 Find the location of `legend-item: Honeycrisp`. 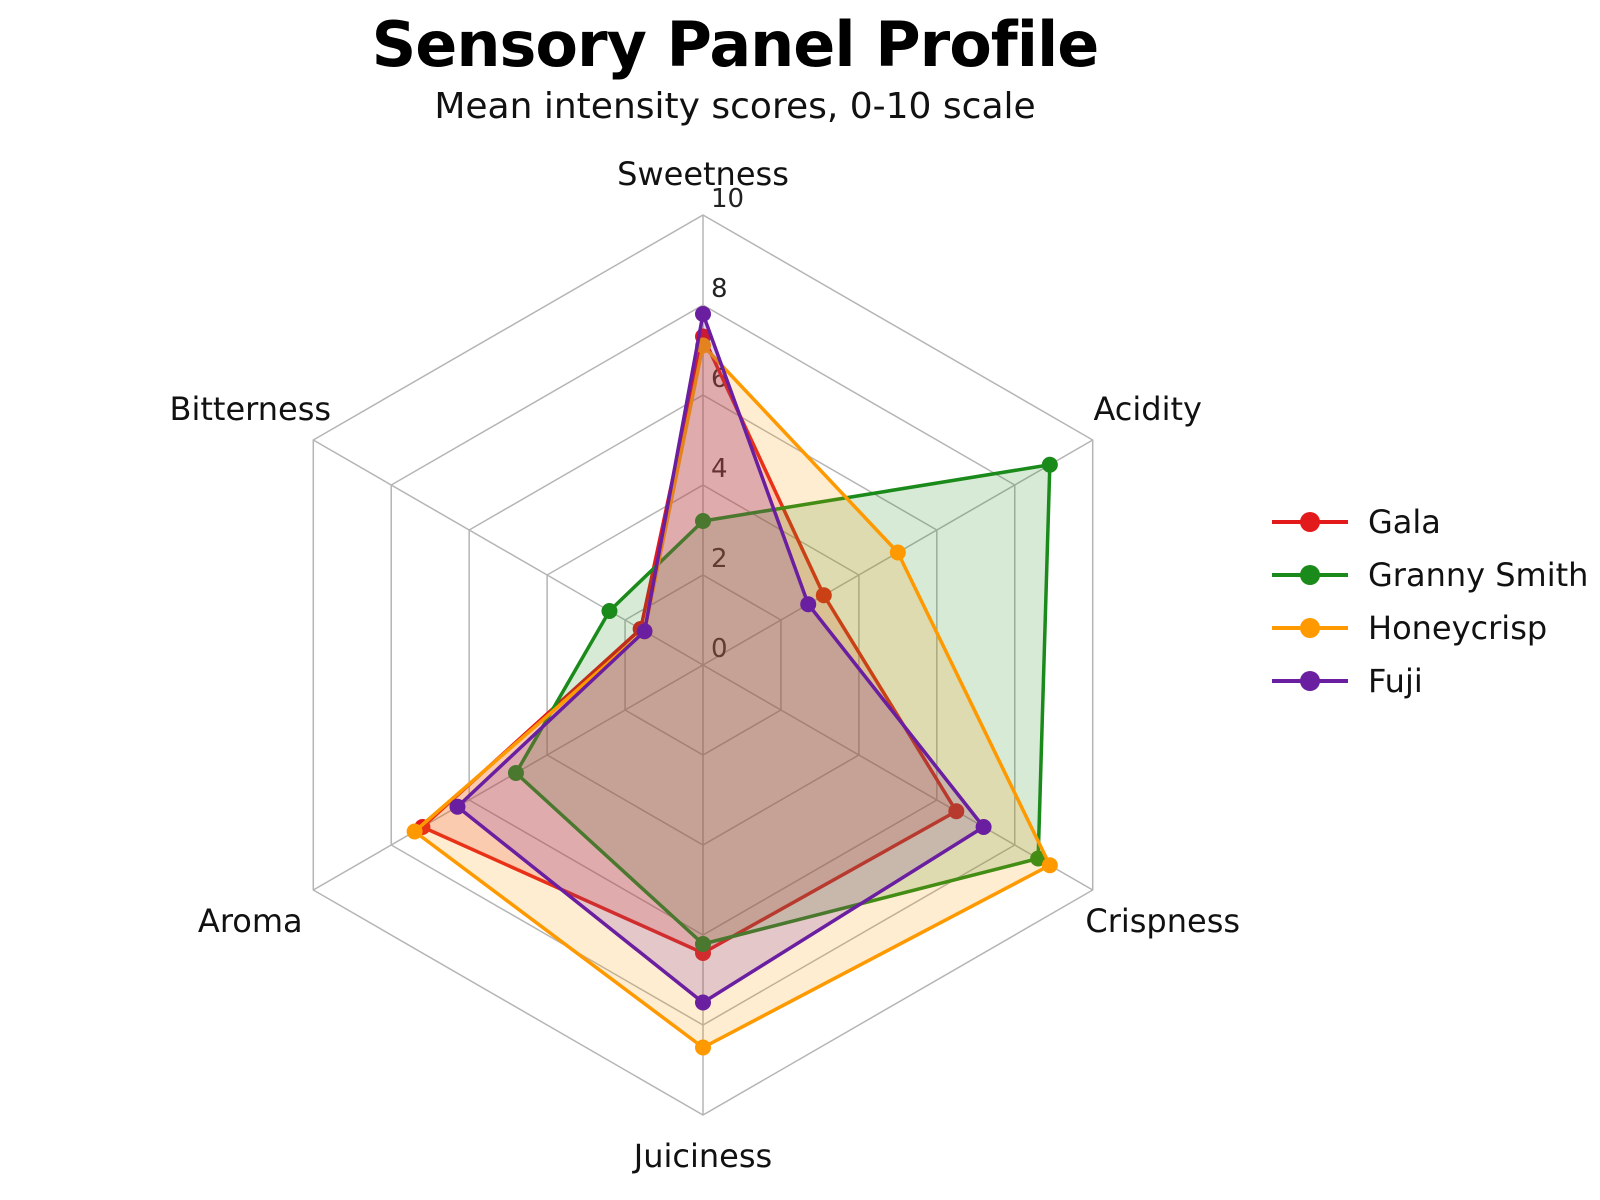

legend-item: Honeycrisp is located at coordinates (1429, 627).